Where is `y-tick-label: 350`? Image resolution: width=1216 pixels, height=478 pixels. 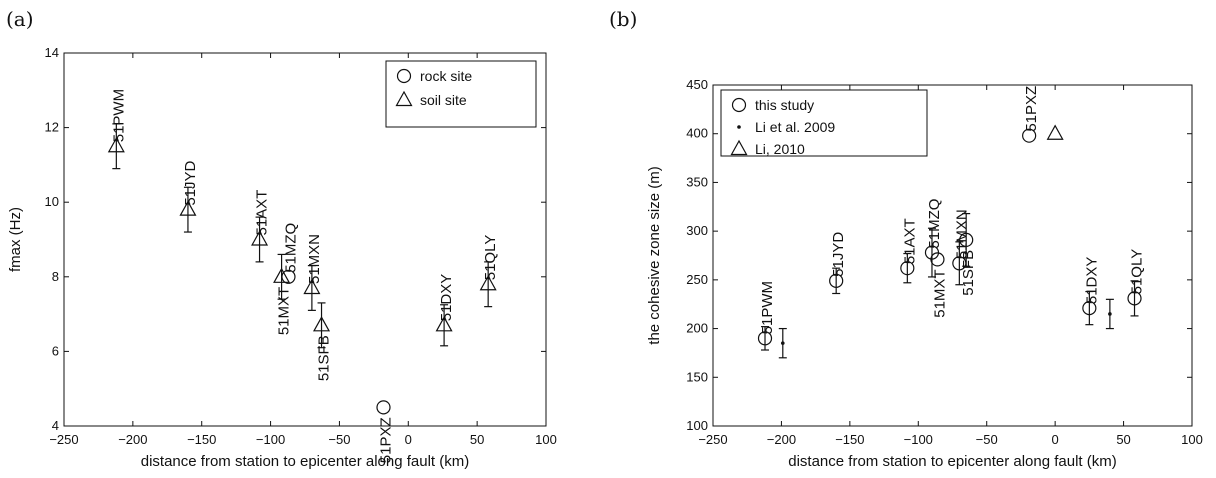
y-tick-label: 350 is located at coordinates (697, 181).